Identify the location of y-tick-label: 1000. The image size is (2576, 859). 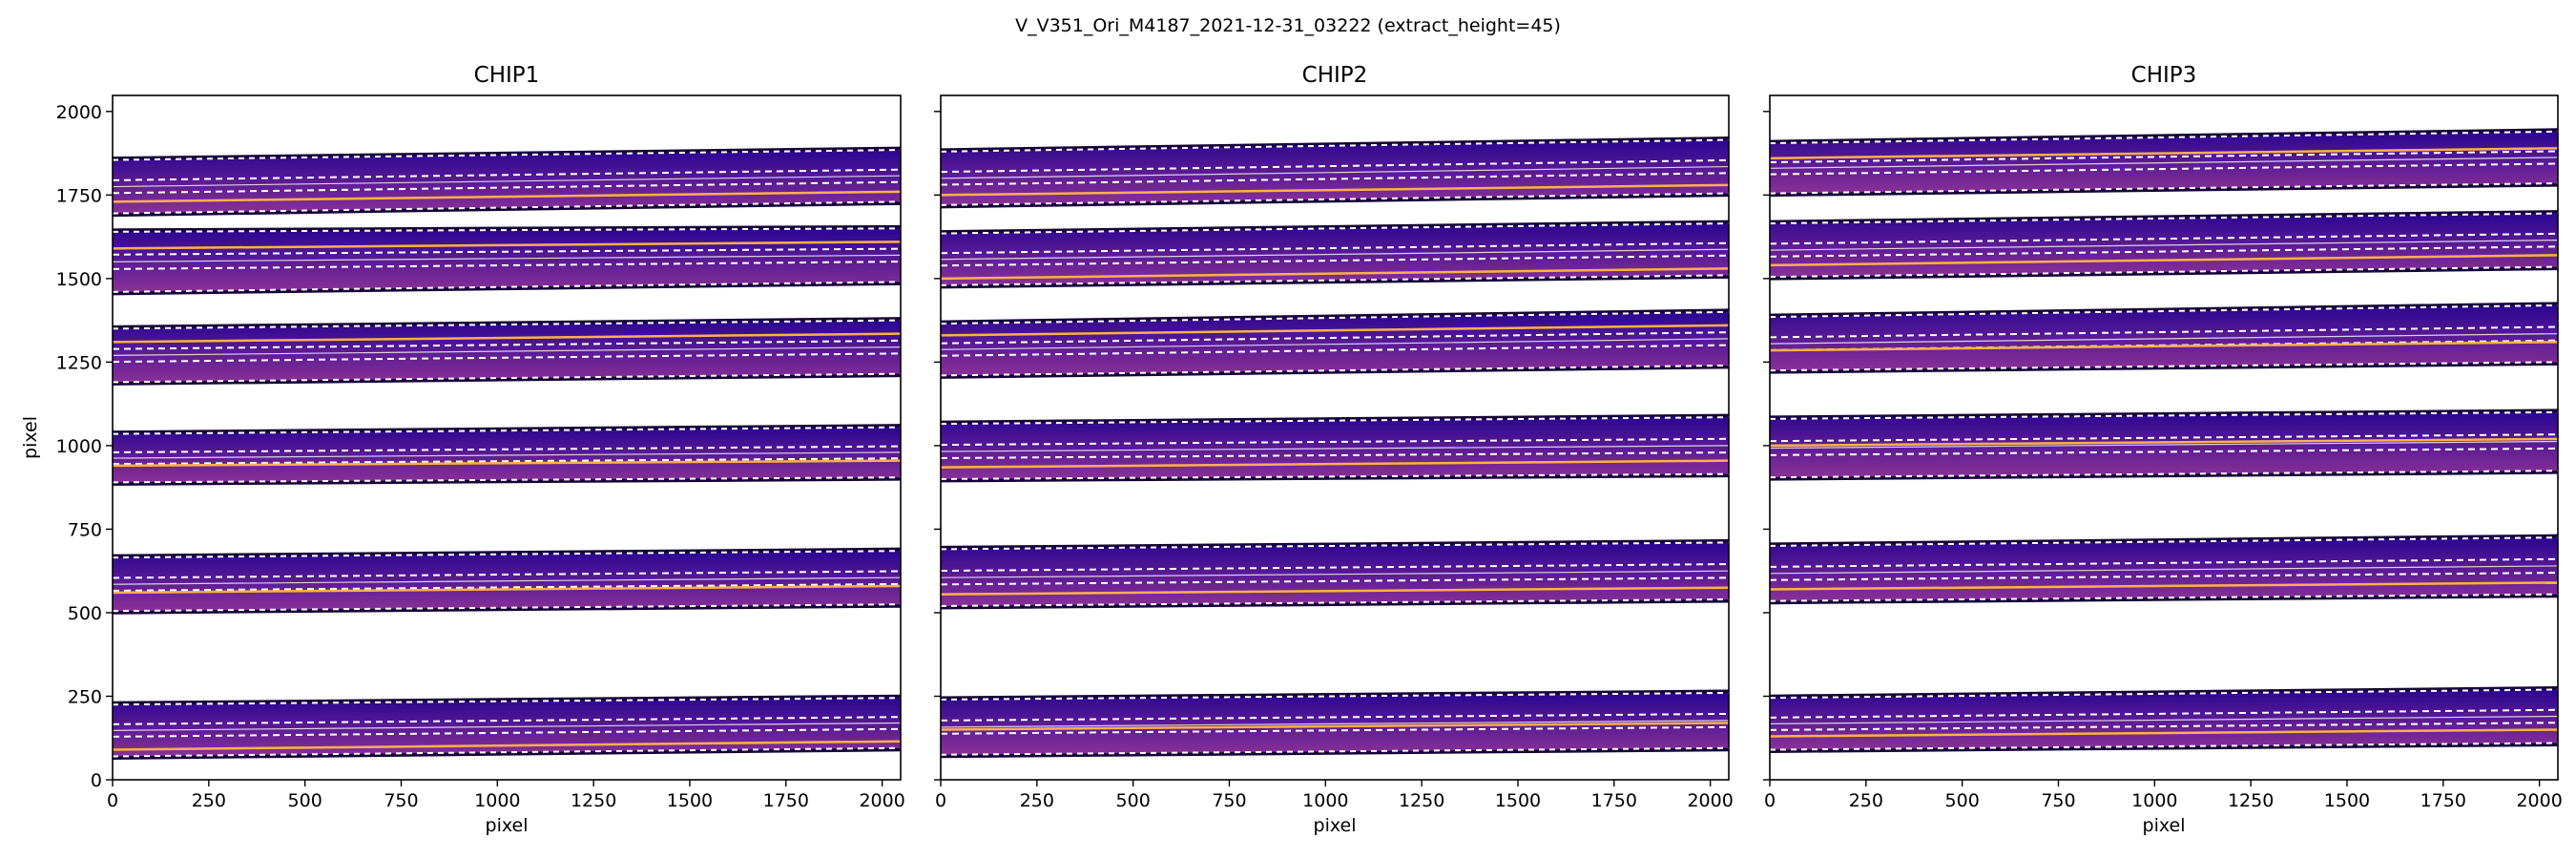
(79, 446).